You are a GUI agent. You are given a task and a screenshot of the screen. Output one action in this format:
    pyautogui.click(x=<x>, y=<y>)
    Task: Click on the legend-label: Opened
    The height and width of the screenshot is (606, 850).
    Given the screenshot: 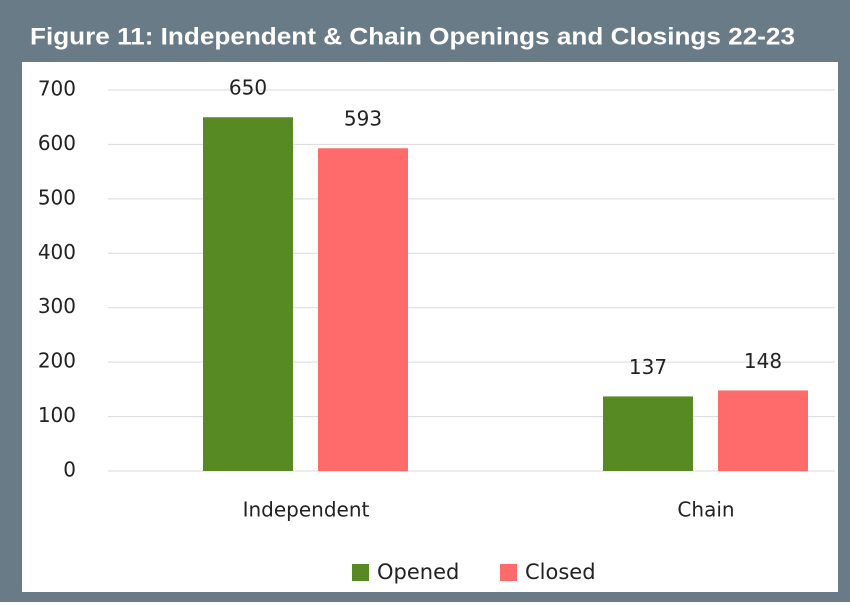 What is the action you would take?
    pyautogui.click(x=418, y=572)
    